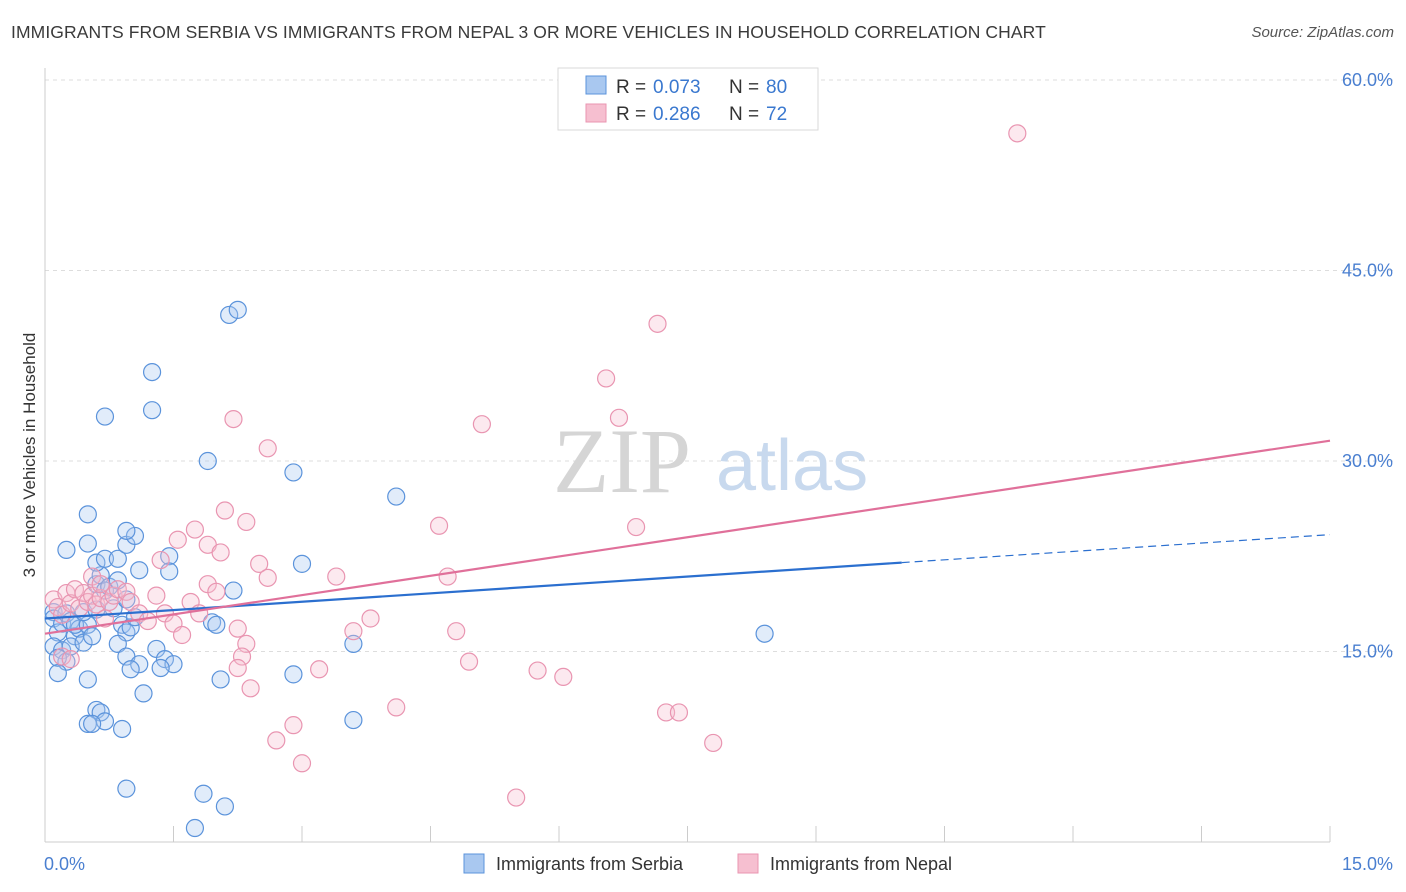 The image size is (1406, 892). I want to click on y-tick-label: 60.0%, so click(1367, 80).